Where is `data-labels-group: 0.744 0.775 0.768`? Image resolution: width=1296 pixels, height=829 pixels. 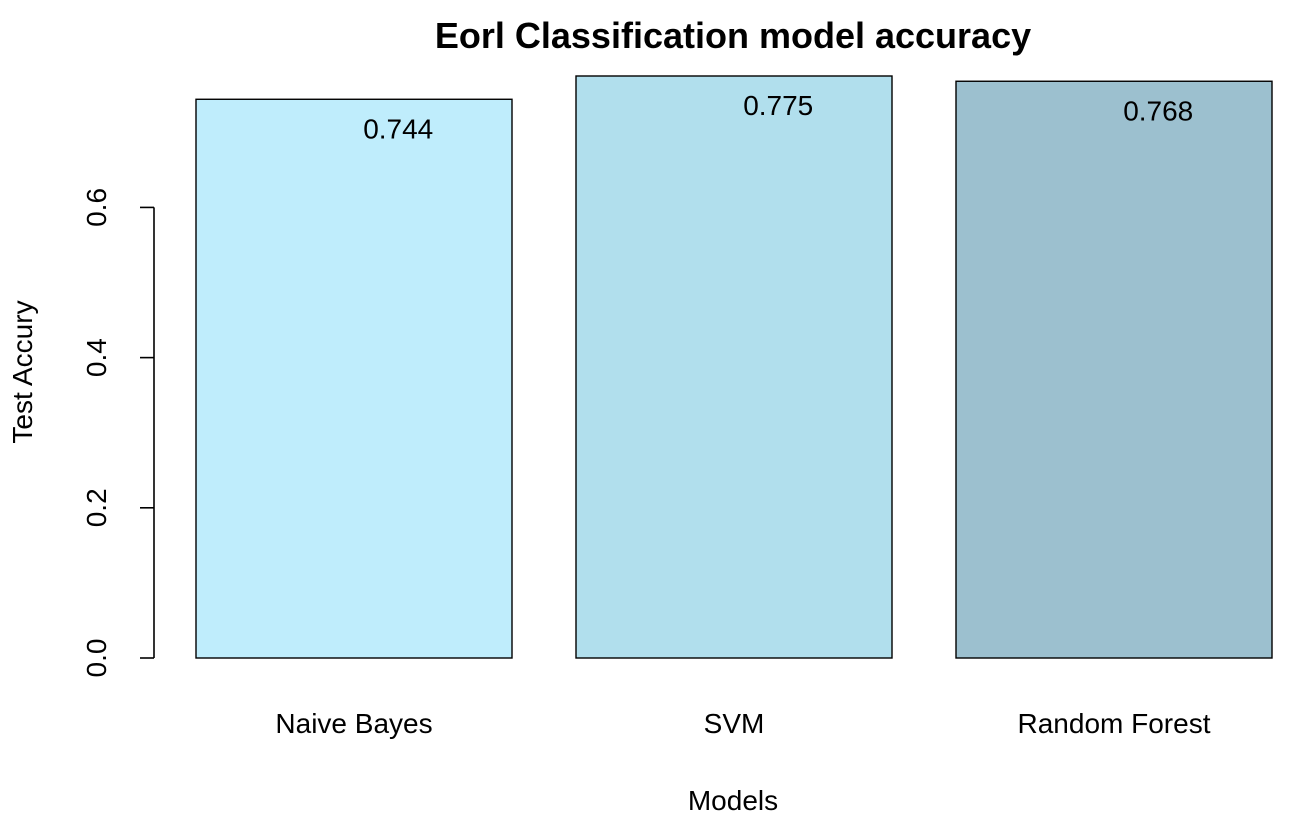 data-labels-group: 0.744 0.775 0.768 is located at coordinates (778, 117).